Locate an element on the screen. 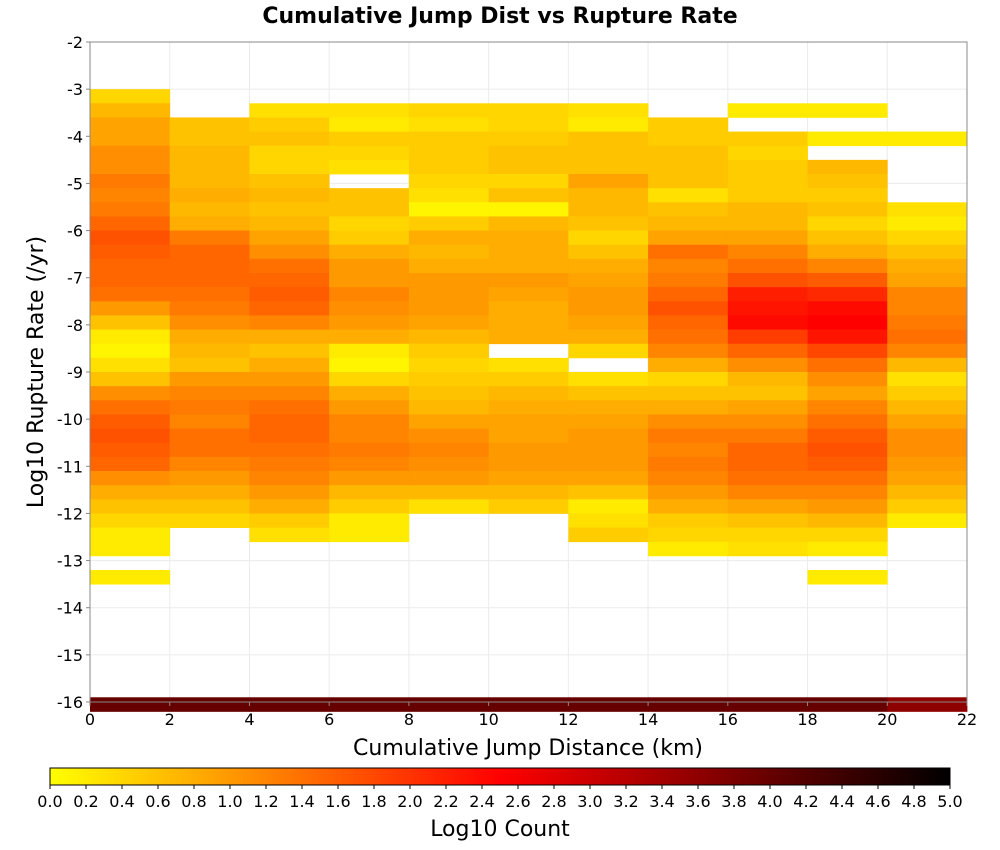 This screenshot has width=1000, height=850. colorbar-tick-label: 4.2 is located at coordinates (805, 801).